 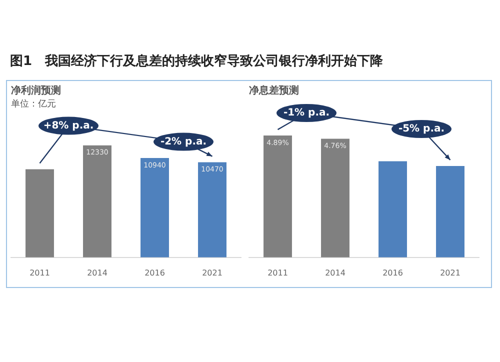 What do you see at coordinates (274, 90) in the screenshot?
I see `chart-subtitle: 净息差预测` at bounding box center [274, 90].